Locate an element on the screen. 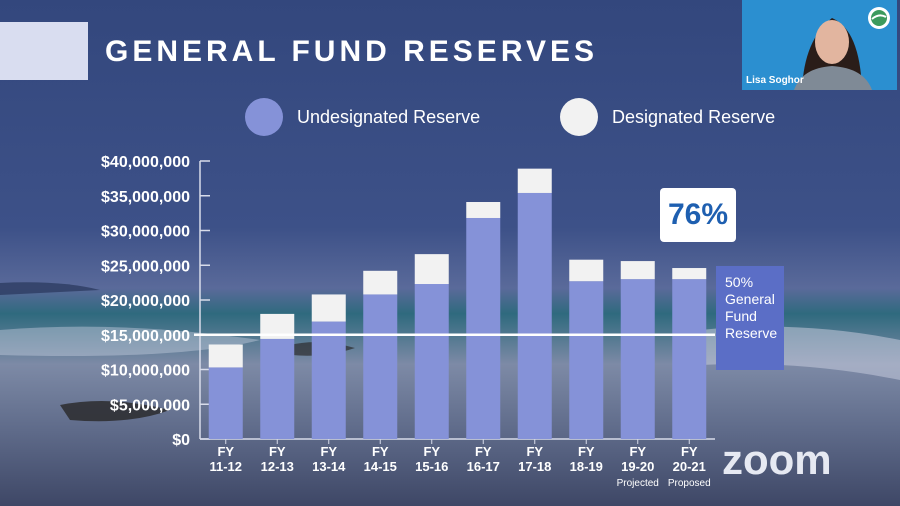 The width and height of the screenshot is (900, 506). x-tick-note: Projected is located at coordinates (638, 483).